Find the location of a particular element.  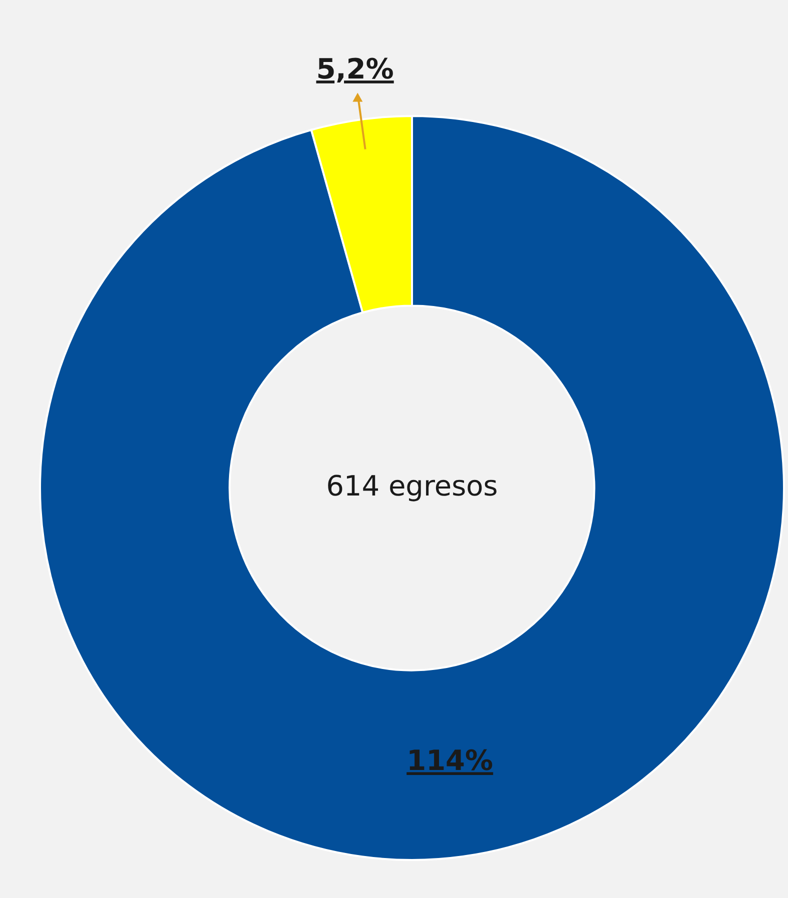

data-label: 114% is located at coordinates (450, 761).